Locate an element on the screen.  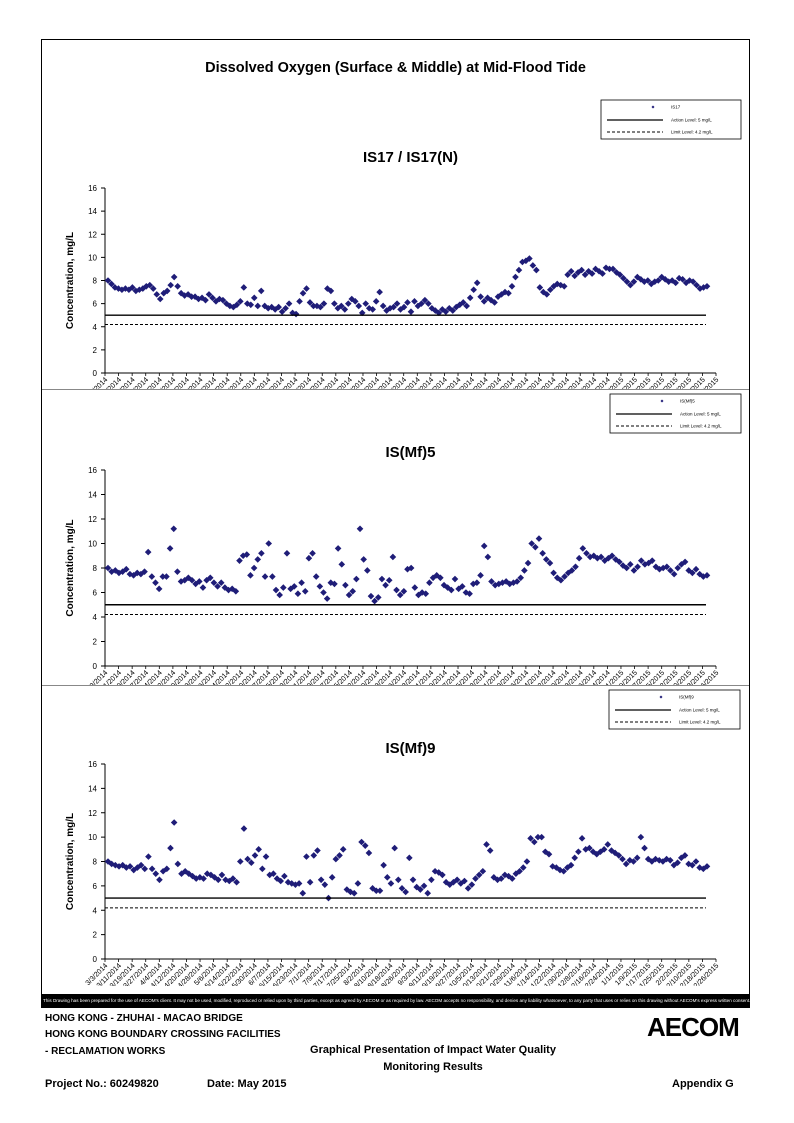
chart-title: IS(Mf)5 is located at coordinates (411, 452).